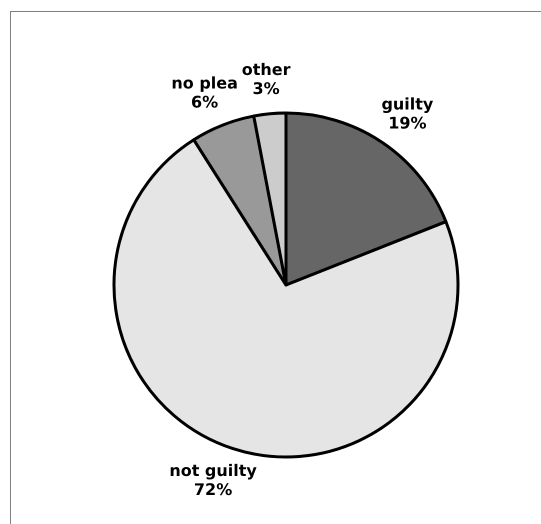  I want to click on data-label: 19%, so click(407, 123).